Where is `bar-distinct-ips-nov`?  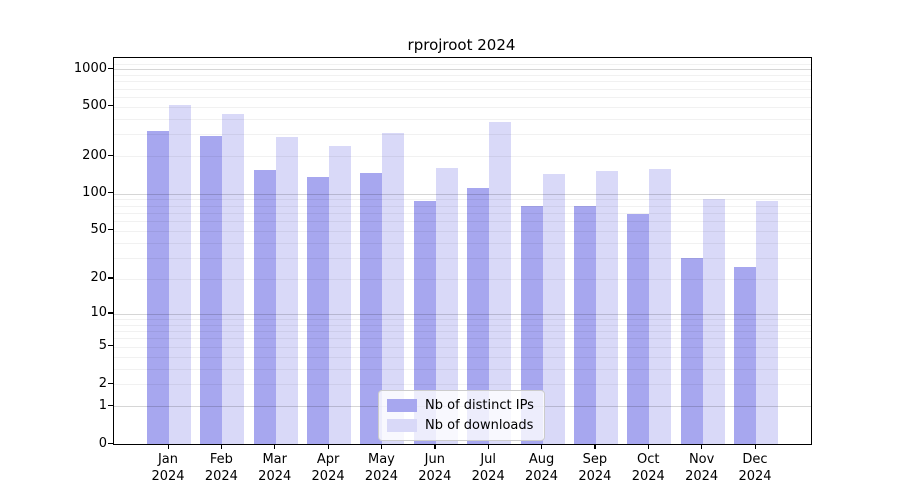 bar-distinct-ips-nov is located at coordinates (691, 350).